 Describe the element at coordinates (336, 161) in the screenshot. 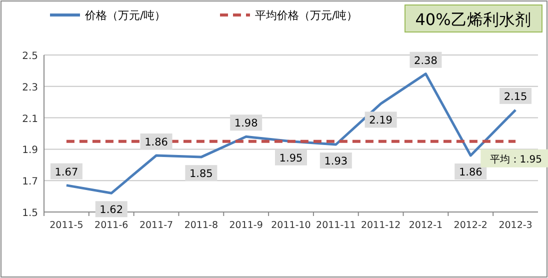

I see `data-label: 1.93` at that location.